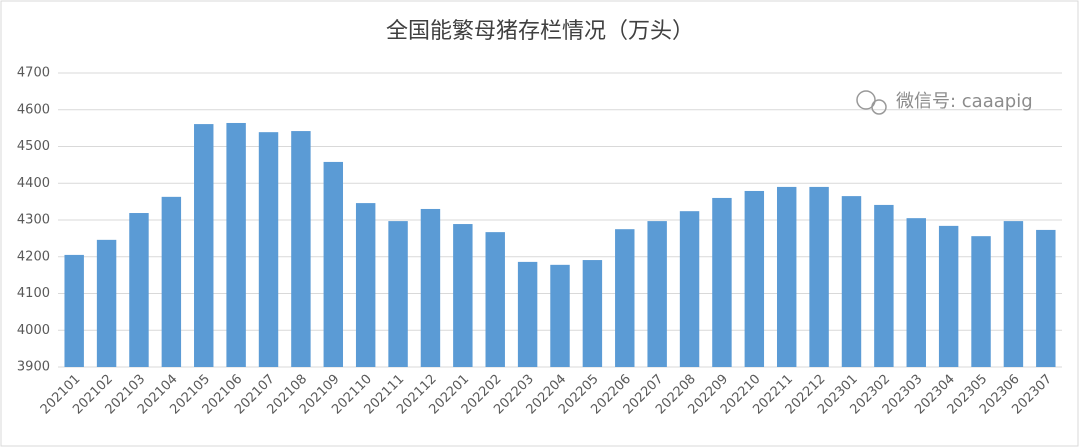 The width and height of the screenshot is (1080, 448). I want to click on y-tick-label: 4000, so click(33, 330).